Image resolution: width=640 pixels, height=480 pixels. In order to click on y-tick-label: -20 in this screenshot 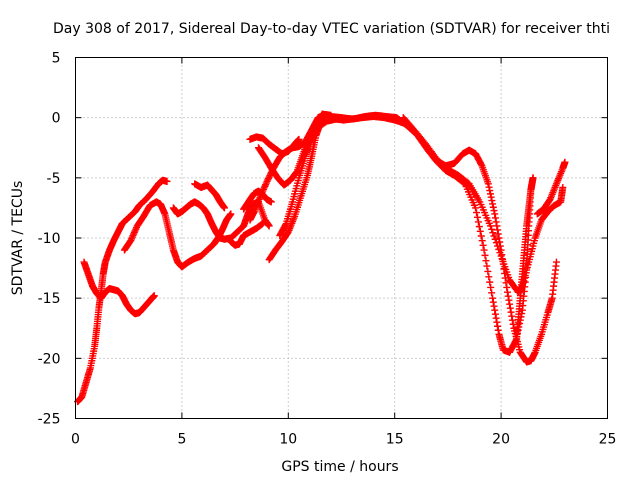, I will do `click(49, 359)`.